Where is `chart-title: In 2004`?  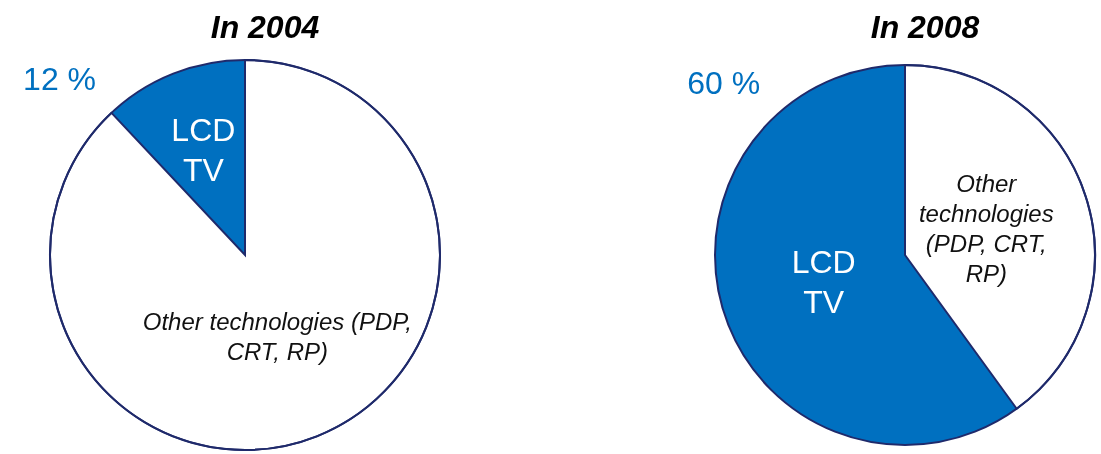
chart-title: In 2004 is located at coordinates (265, 27).